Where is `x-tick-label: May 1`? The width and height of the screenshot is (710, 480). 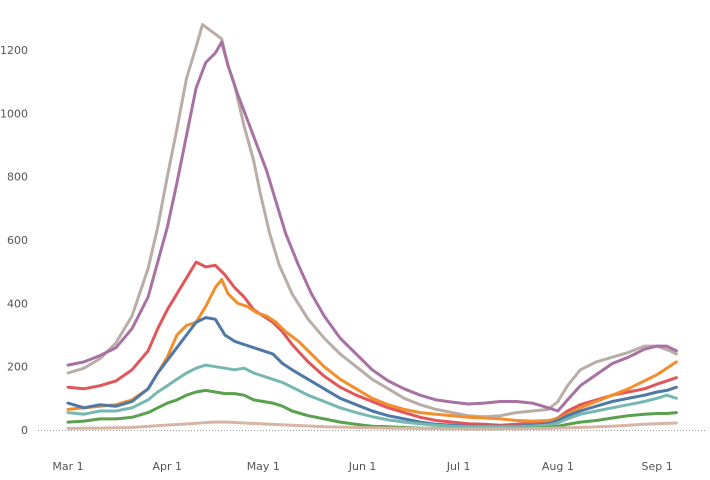 x-tick-label: May 1 is located at coordinates (263, 466).